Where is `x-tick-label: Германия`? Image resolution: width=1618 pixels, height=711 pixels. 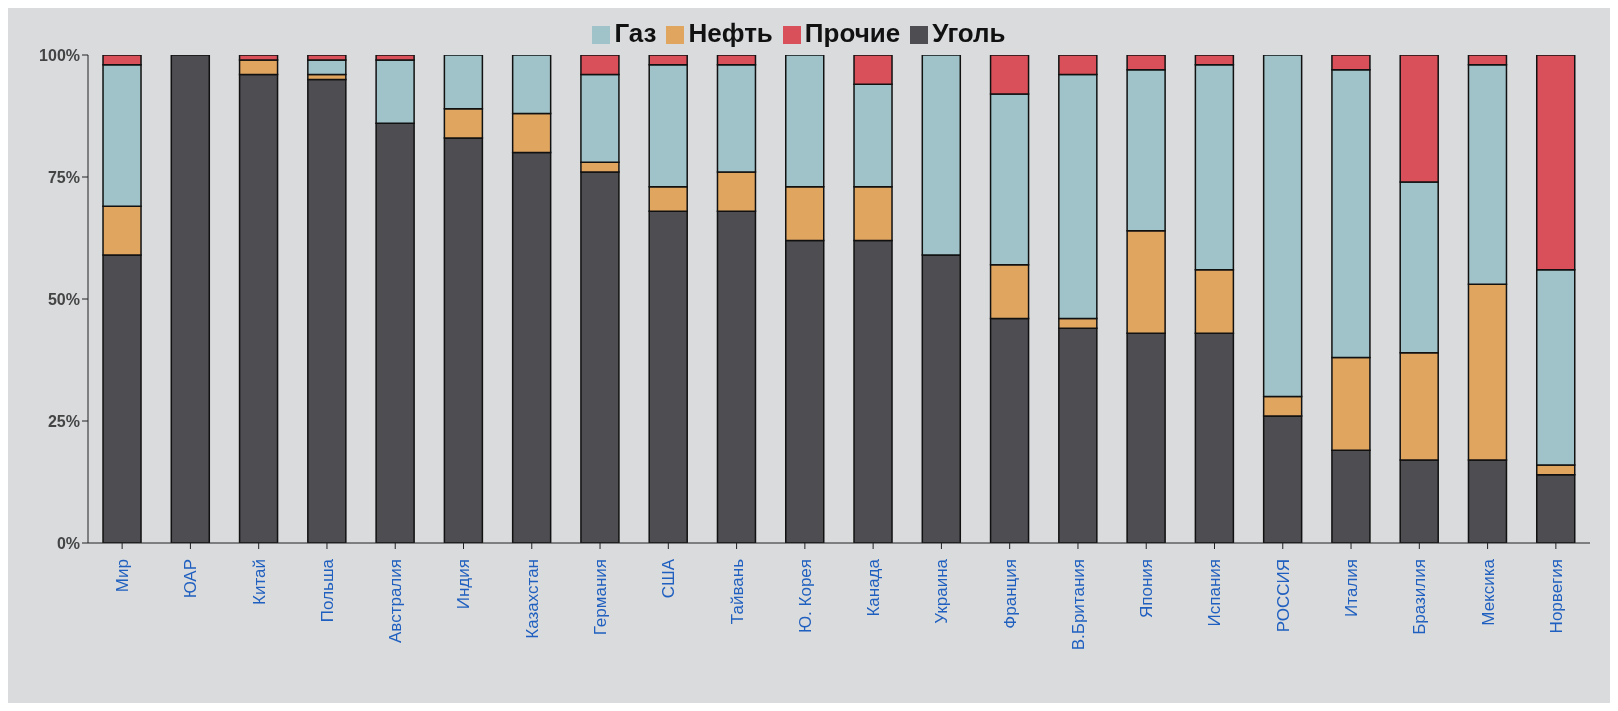
x-tick-label: Германия is located at coordinates (600, 597).